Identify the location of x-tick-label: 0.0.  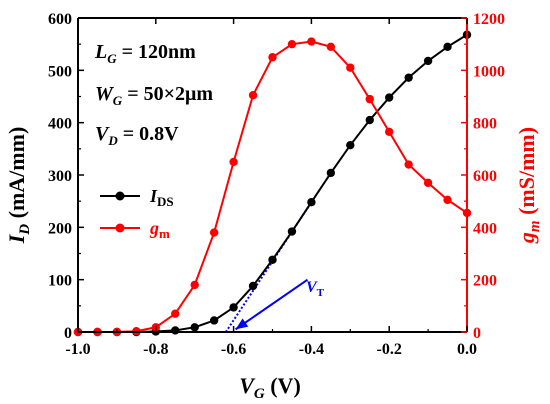
(467, 349).